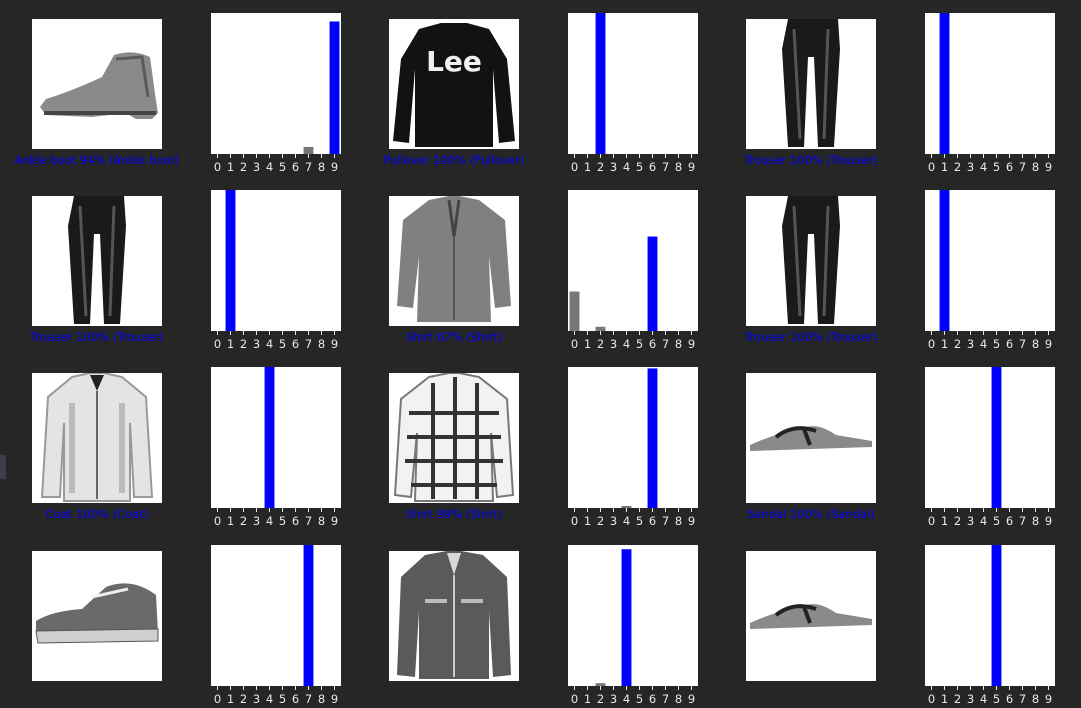 This screenshot has width=1081, height=708. Describe the element at coordinates (454, 160) in the screenshot. I see `prediction-caption: Pullover 100% (Pullover)` at that location.